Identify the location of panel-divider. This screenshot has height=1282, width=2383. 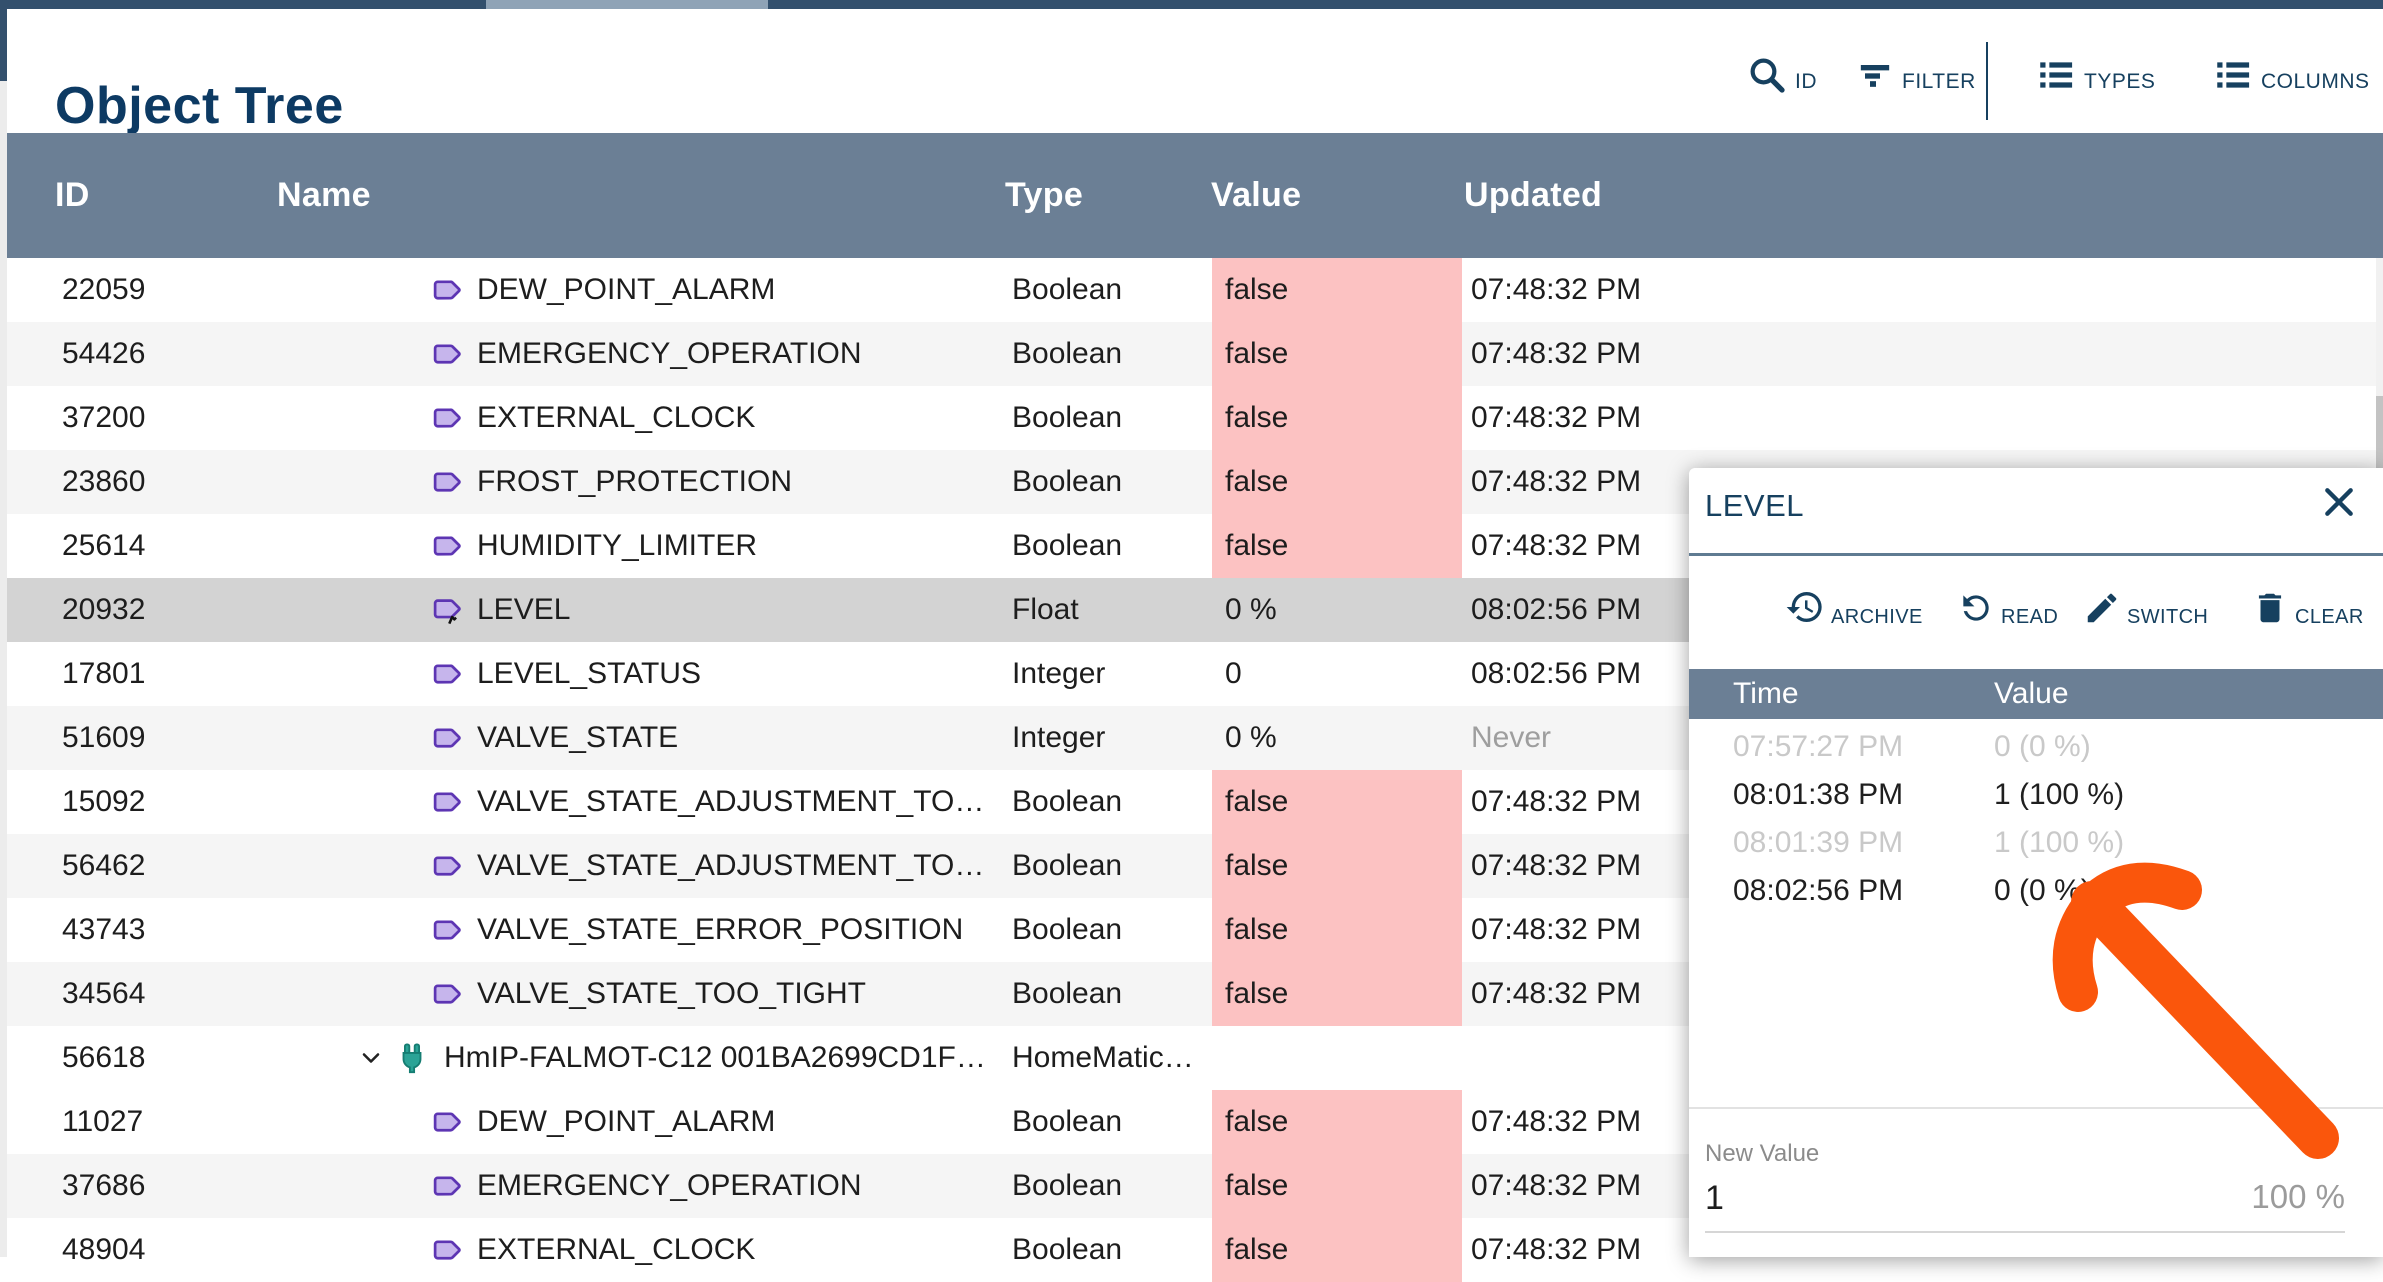
(2036, 554).